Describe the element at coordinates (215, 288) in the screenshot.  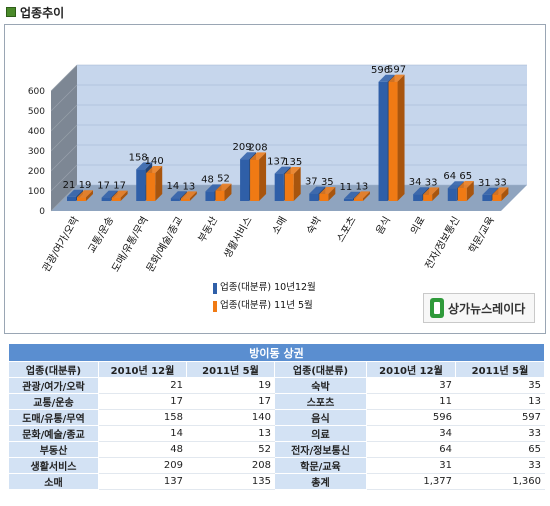
I see `legend-swatch-blue` at that location.